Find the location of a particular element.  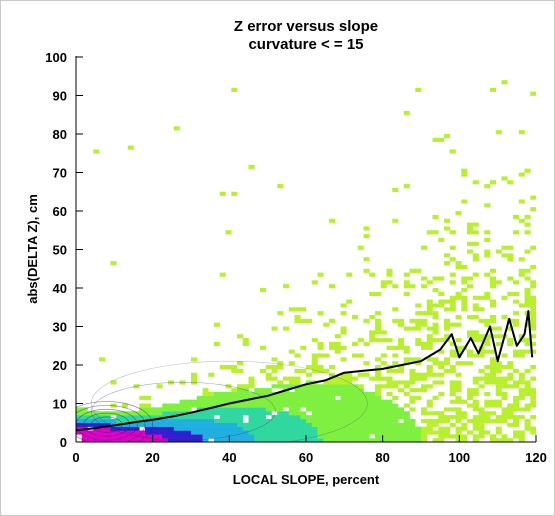

density-contour is located at coordinates (183, 411).